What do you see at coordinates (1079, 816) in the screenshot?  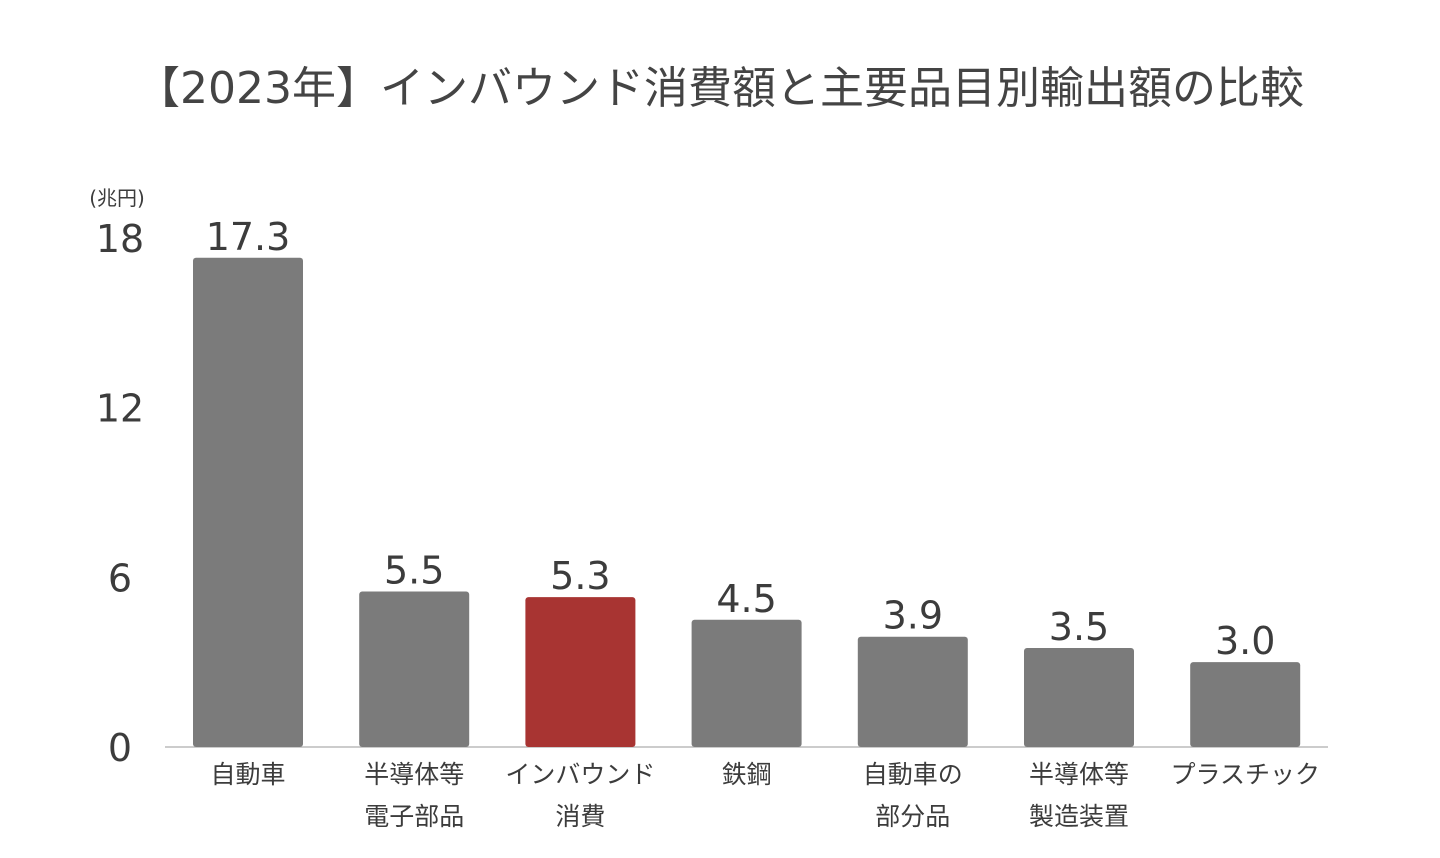 I see `x-tick-label: 製造装置` at bounding box center [1079, 816].